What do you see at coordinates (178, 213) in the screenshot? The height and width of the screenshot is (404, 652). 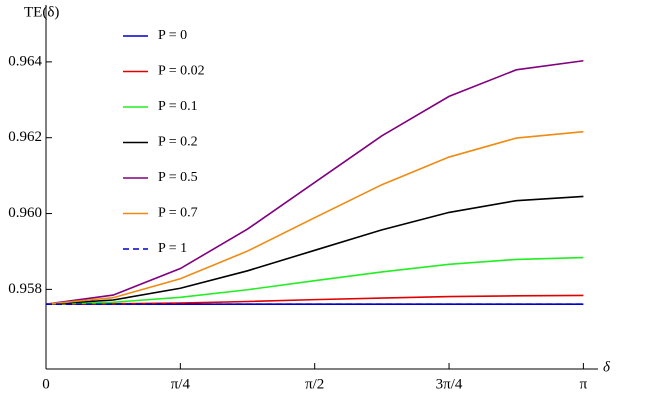 I see `legend-label: P = 0.7` at bounding box center [178, 213].